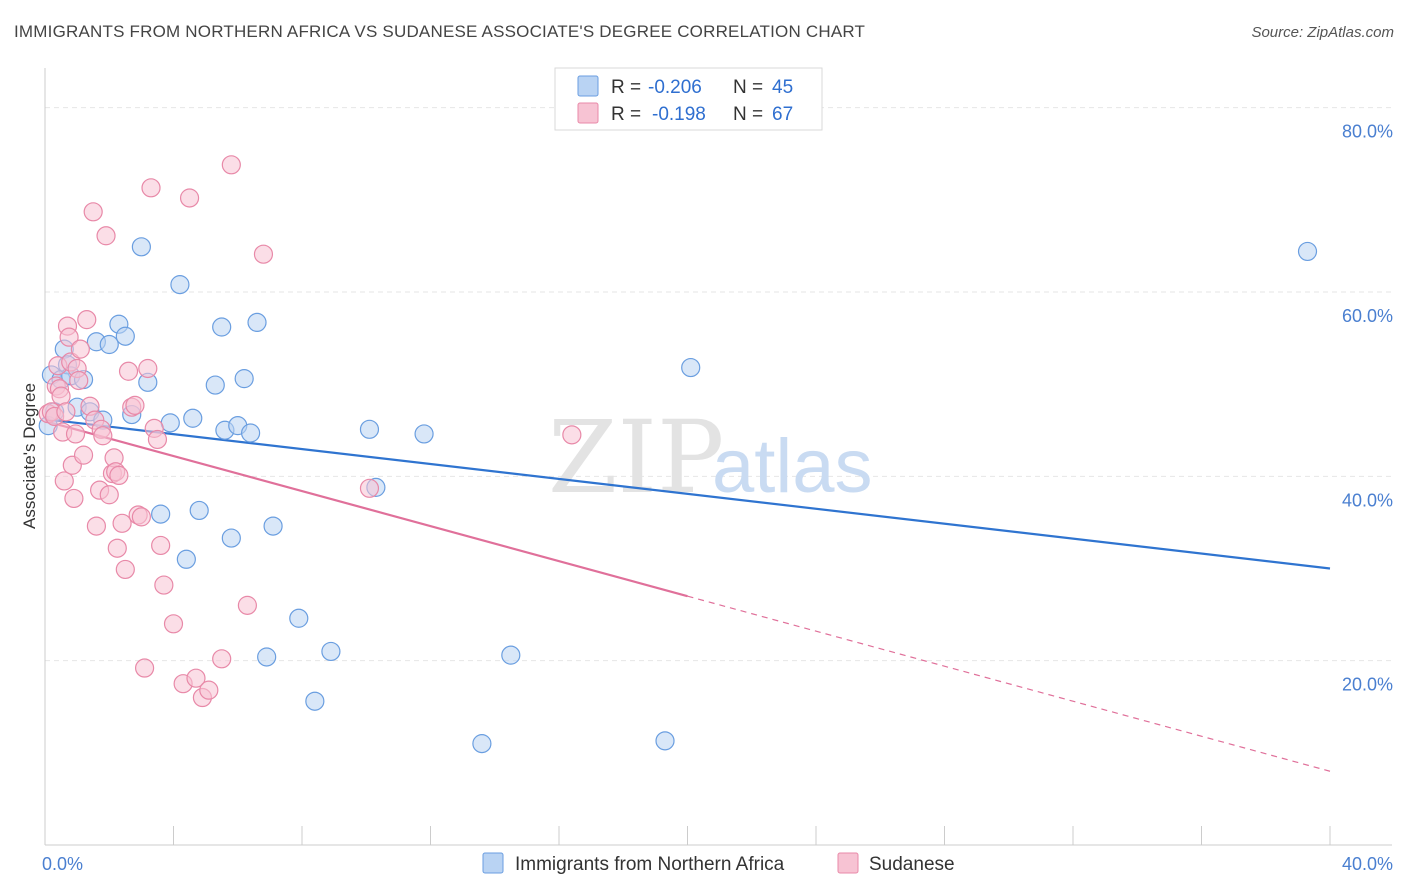 The height and width of the screenshot is (892, 1406). Describe the element at coordinates (748, 87) in the screenshot. I see `legend-n-label-blue: N =` at that location.